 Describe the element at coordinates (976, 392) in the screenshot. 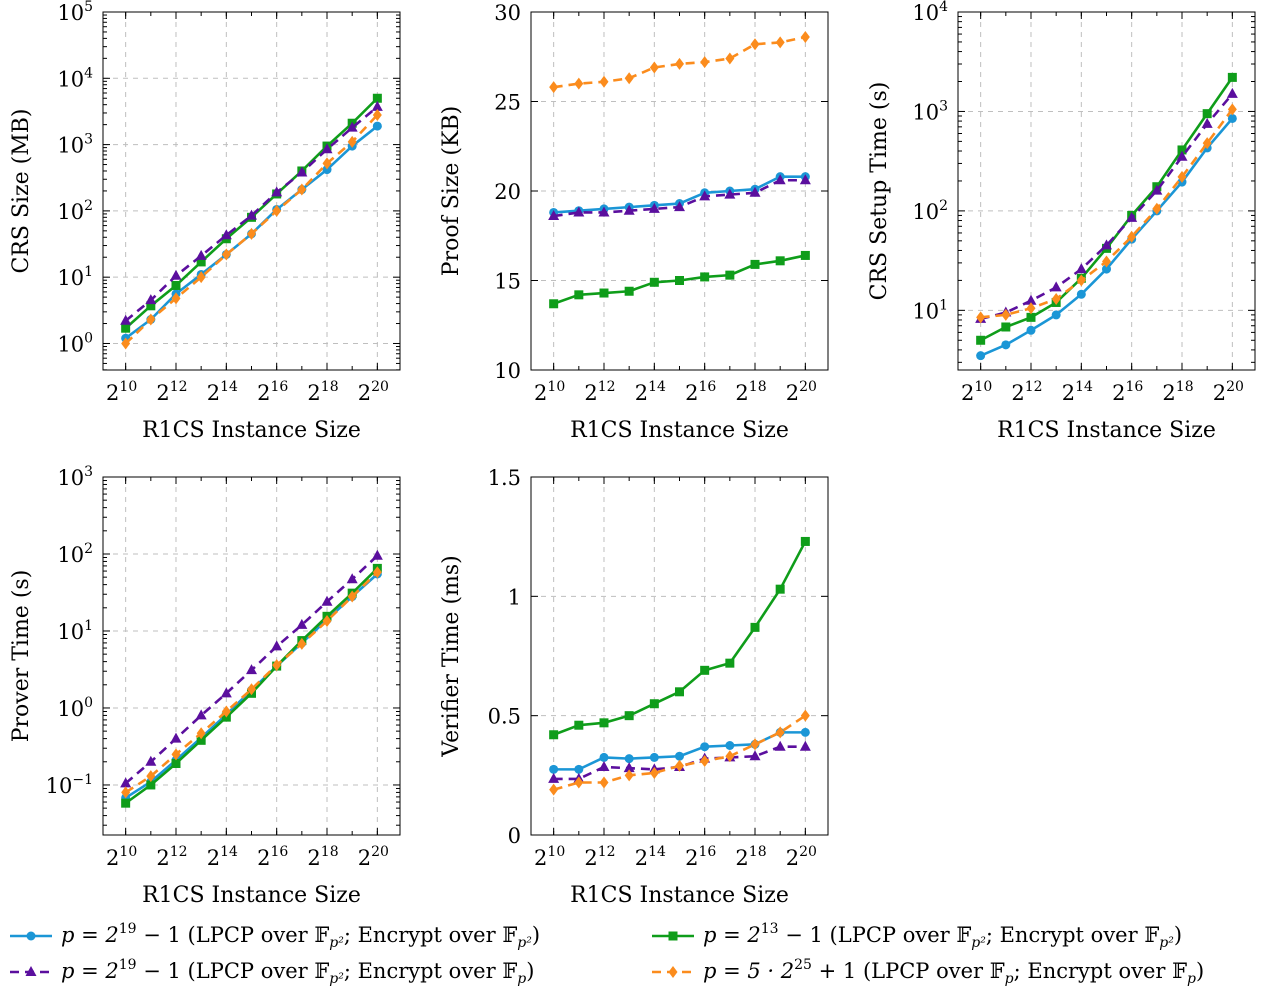

I see `x-tick-label: 210` at that location.